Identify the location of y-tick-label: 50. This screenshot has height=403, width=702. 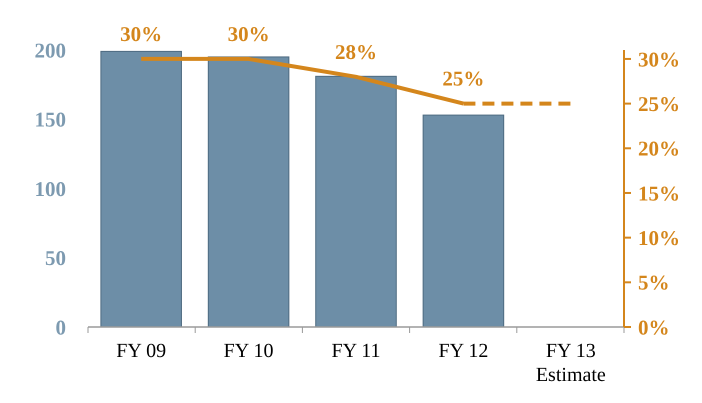
(55, 258).